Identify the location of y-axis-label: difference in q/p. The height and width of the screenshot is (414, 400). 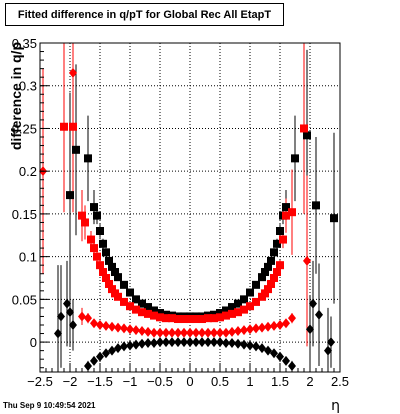
(16, 96).